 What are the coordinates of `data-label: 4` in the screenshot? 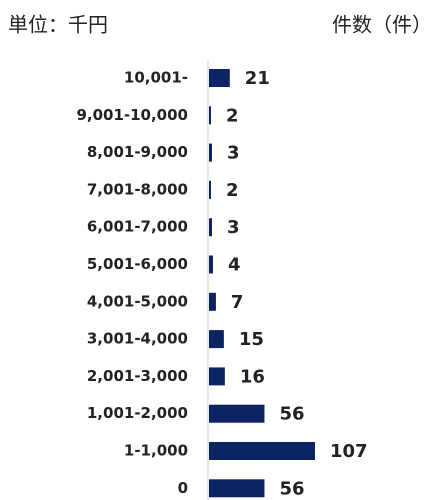 It's located at (234, 265).